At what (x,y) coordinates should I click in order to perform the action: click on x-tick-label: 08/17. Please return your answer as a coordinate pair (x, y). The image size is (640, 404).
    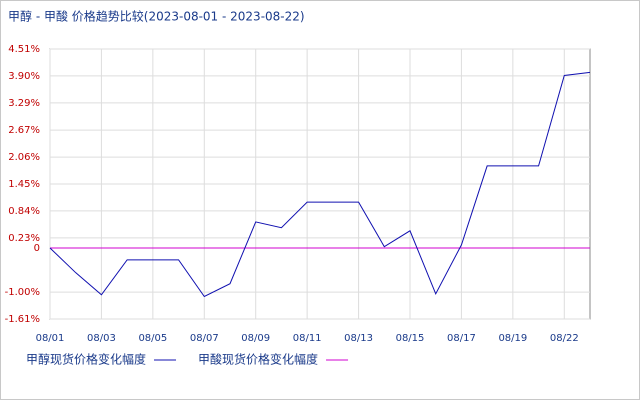
    Looking at the image, I should click on (461, 338).